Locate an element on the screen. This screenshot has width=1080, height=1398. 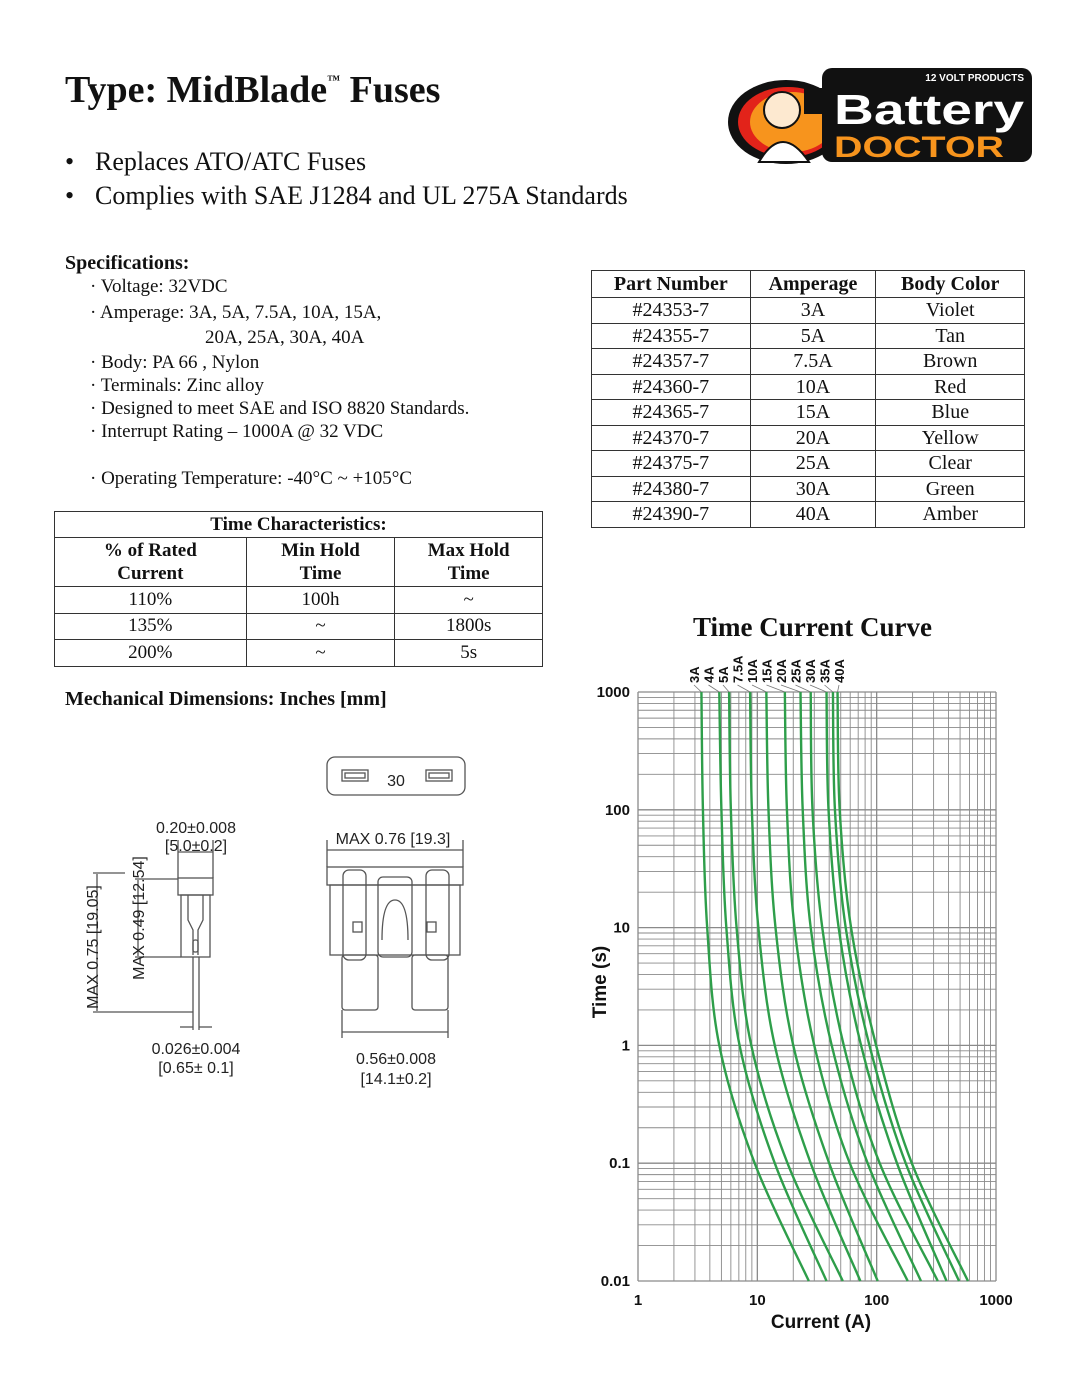
table-cell: #24375-7 is located at coordinates (671, 463).